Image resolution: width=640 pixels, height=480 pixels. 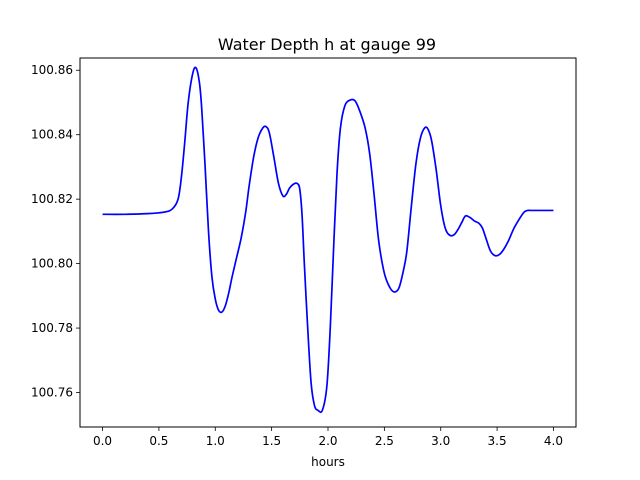 What do you see at coordinates (327, 44) in the screenshot?
I see `chart-title: Water Depth h at gauge 99` at bounding box center [327, 44].